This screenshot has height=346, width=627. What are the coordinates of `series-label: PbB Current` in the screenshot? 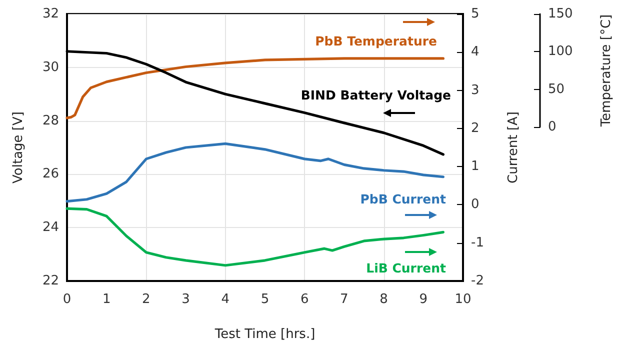 It's located at (403, 199).